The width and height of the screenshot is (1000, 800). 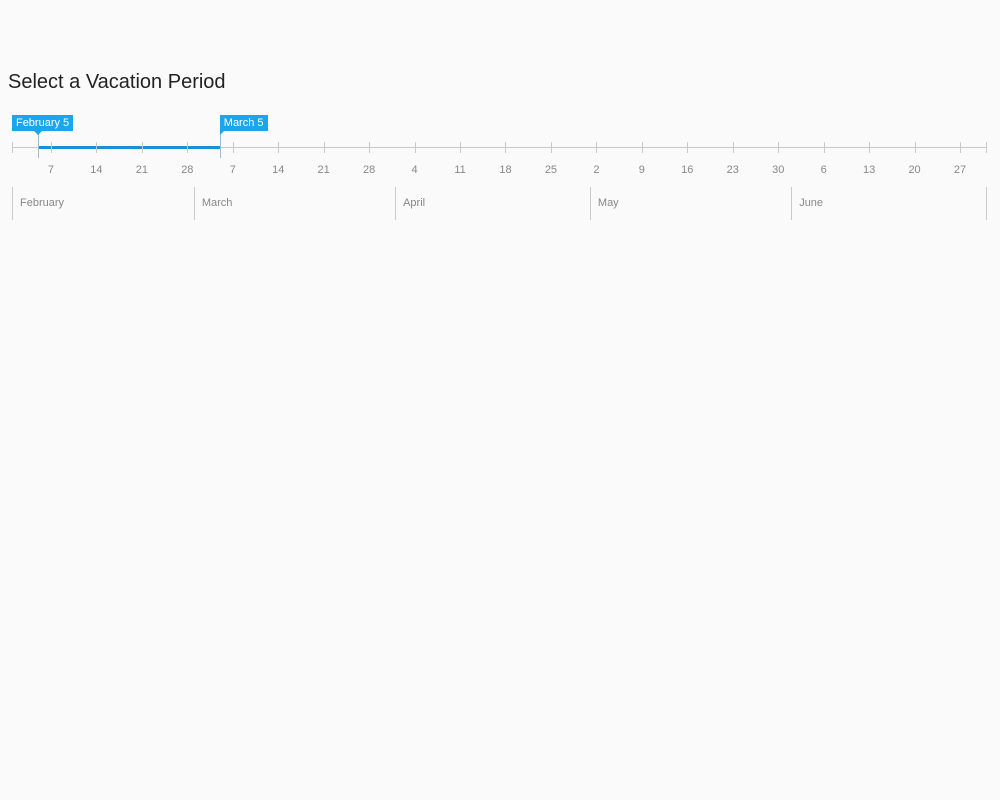 What do you see at coordinates (986, 203) in the screenshot?
I see `month-separator-end` at bounding box center [986, 203].